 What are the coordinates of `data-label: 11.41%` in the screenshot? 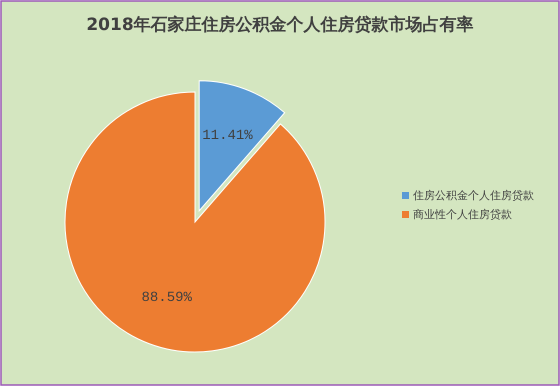 It's located at (228, 136).